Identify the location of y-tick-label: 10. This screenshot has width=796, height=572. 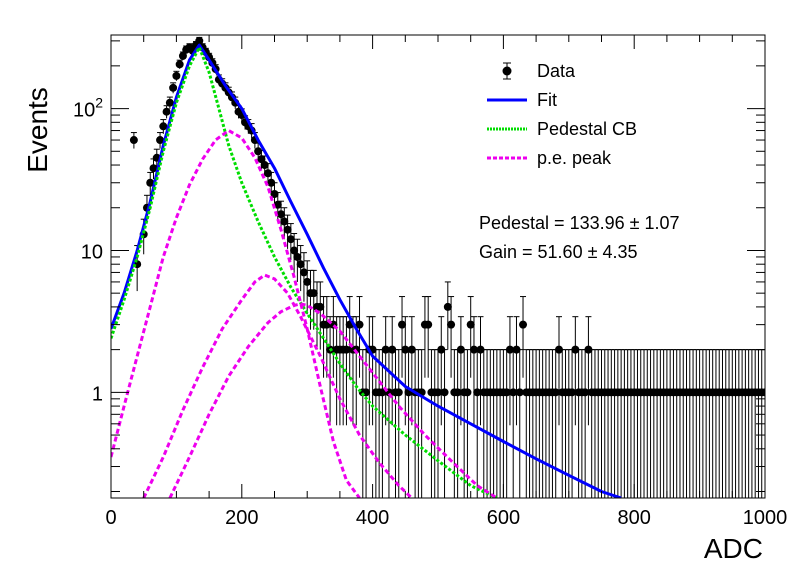
(92, 252).